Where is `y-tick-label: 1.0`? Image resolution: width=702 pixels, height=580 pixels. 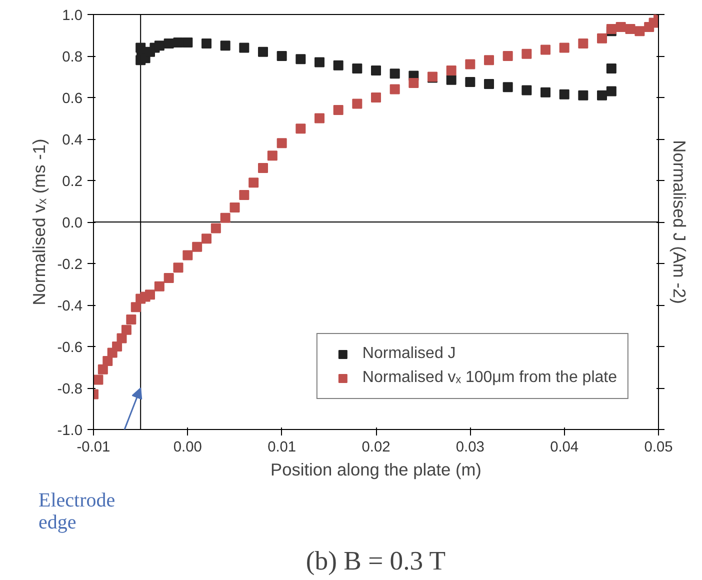 y-tick-label: 1.0 is located at coordinates (72, 16).